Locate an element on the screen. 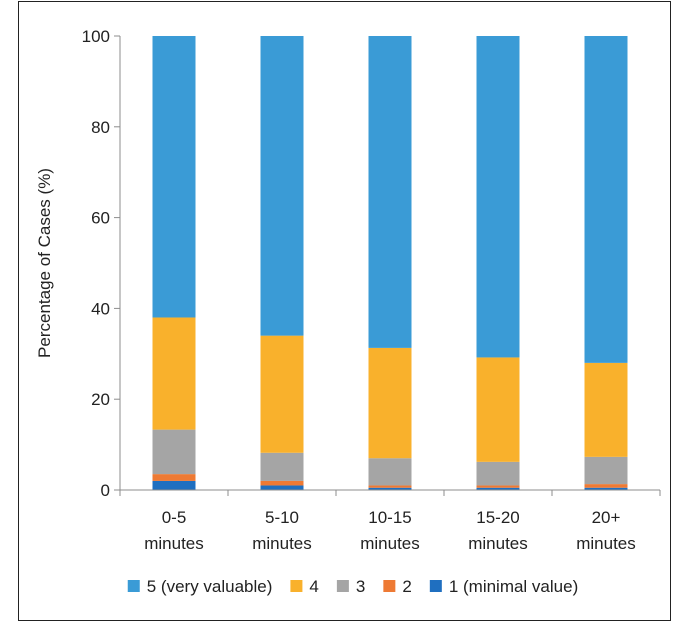 The width and height of the screenshot is (690, 623). legend-label: 1 (minimal value) is located at coordinates (513, 586).